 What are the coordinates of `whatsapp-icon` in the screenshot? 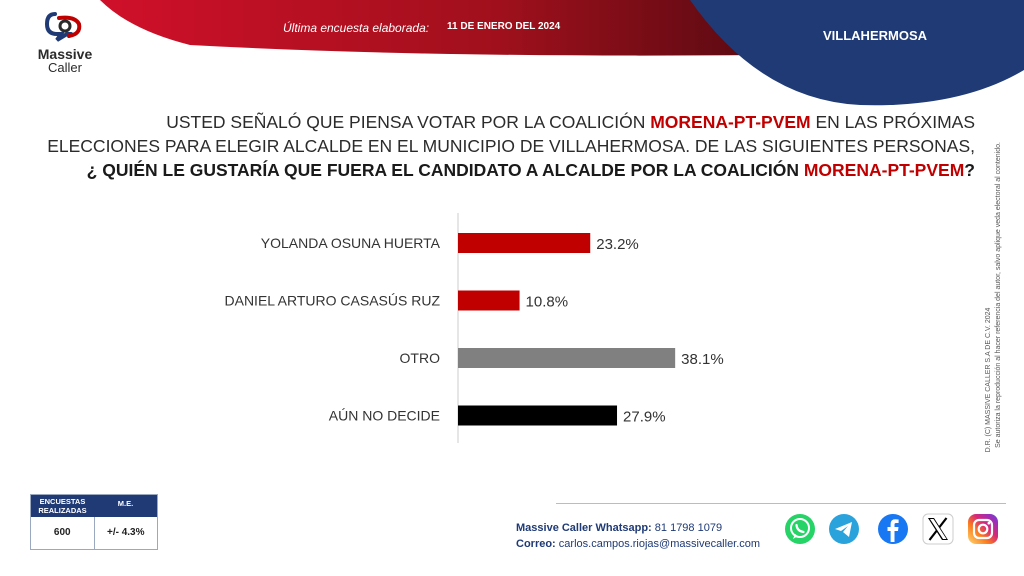 It's located at (800, 529).